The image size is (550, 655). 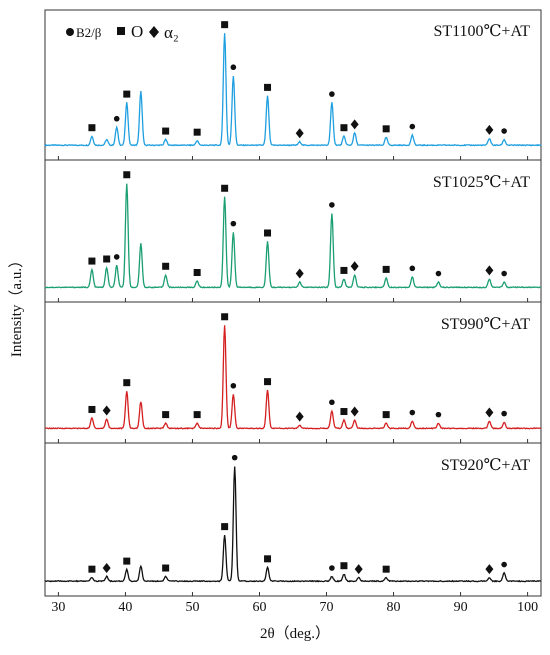 I want to click on x-axis-ticks: 30 40 50 60 70 80 90 100, so click(x=294, y=607).